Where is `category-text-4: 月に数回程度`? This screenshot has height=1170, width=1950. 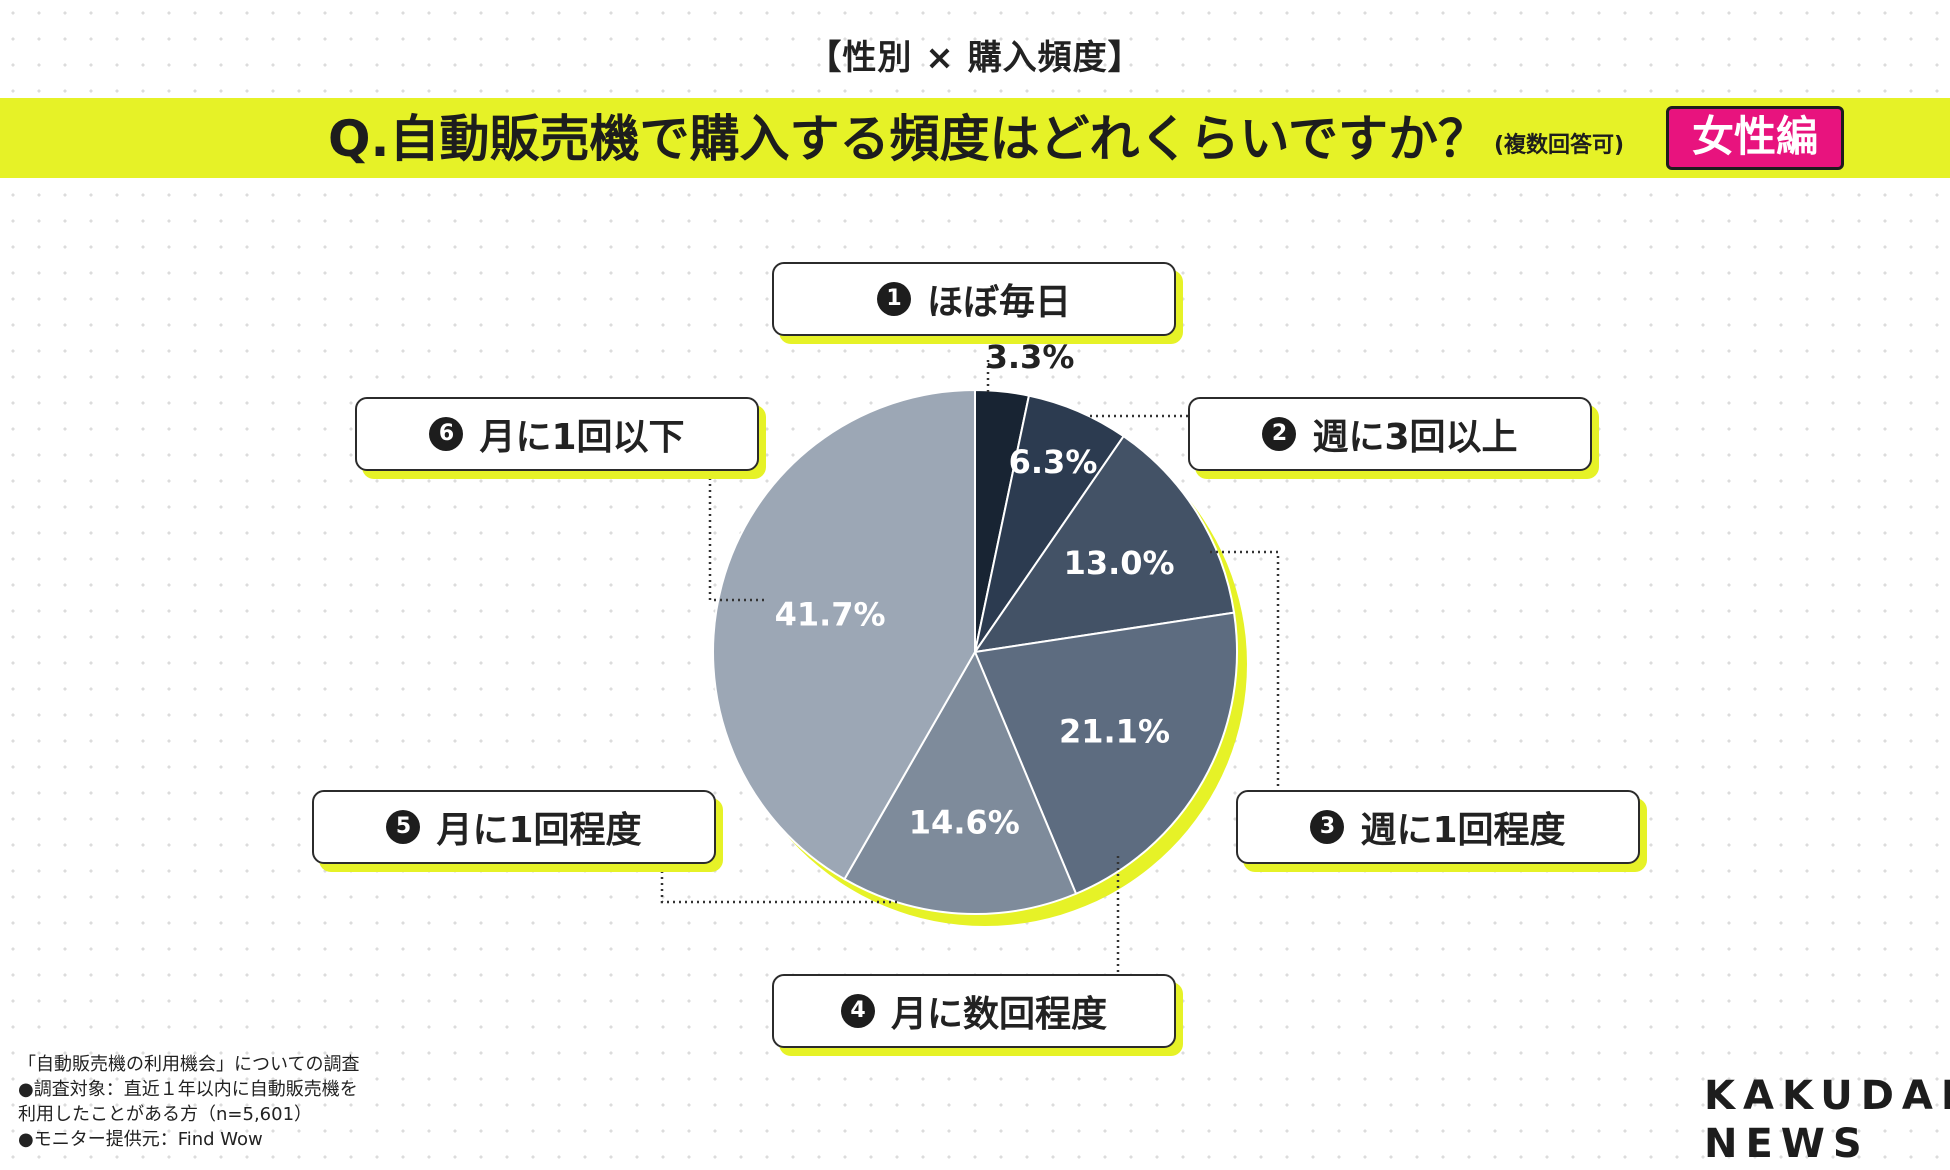 category-text-4: 月に数回程度 is located at coordinates (998, 1014).